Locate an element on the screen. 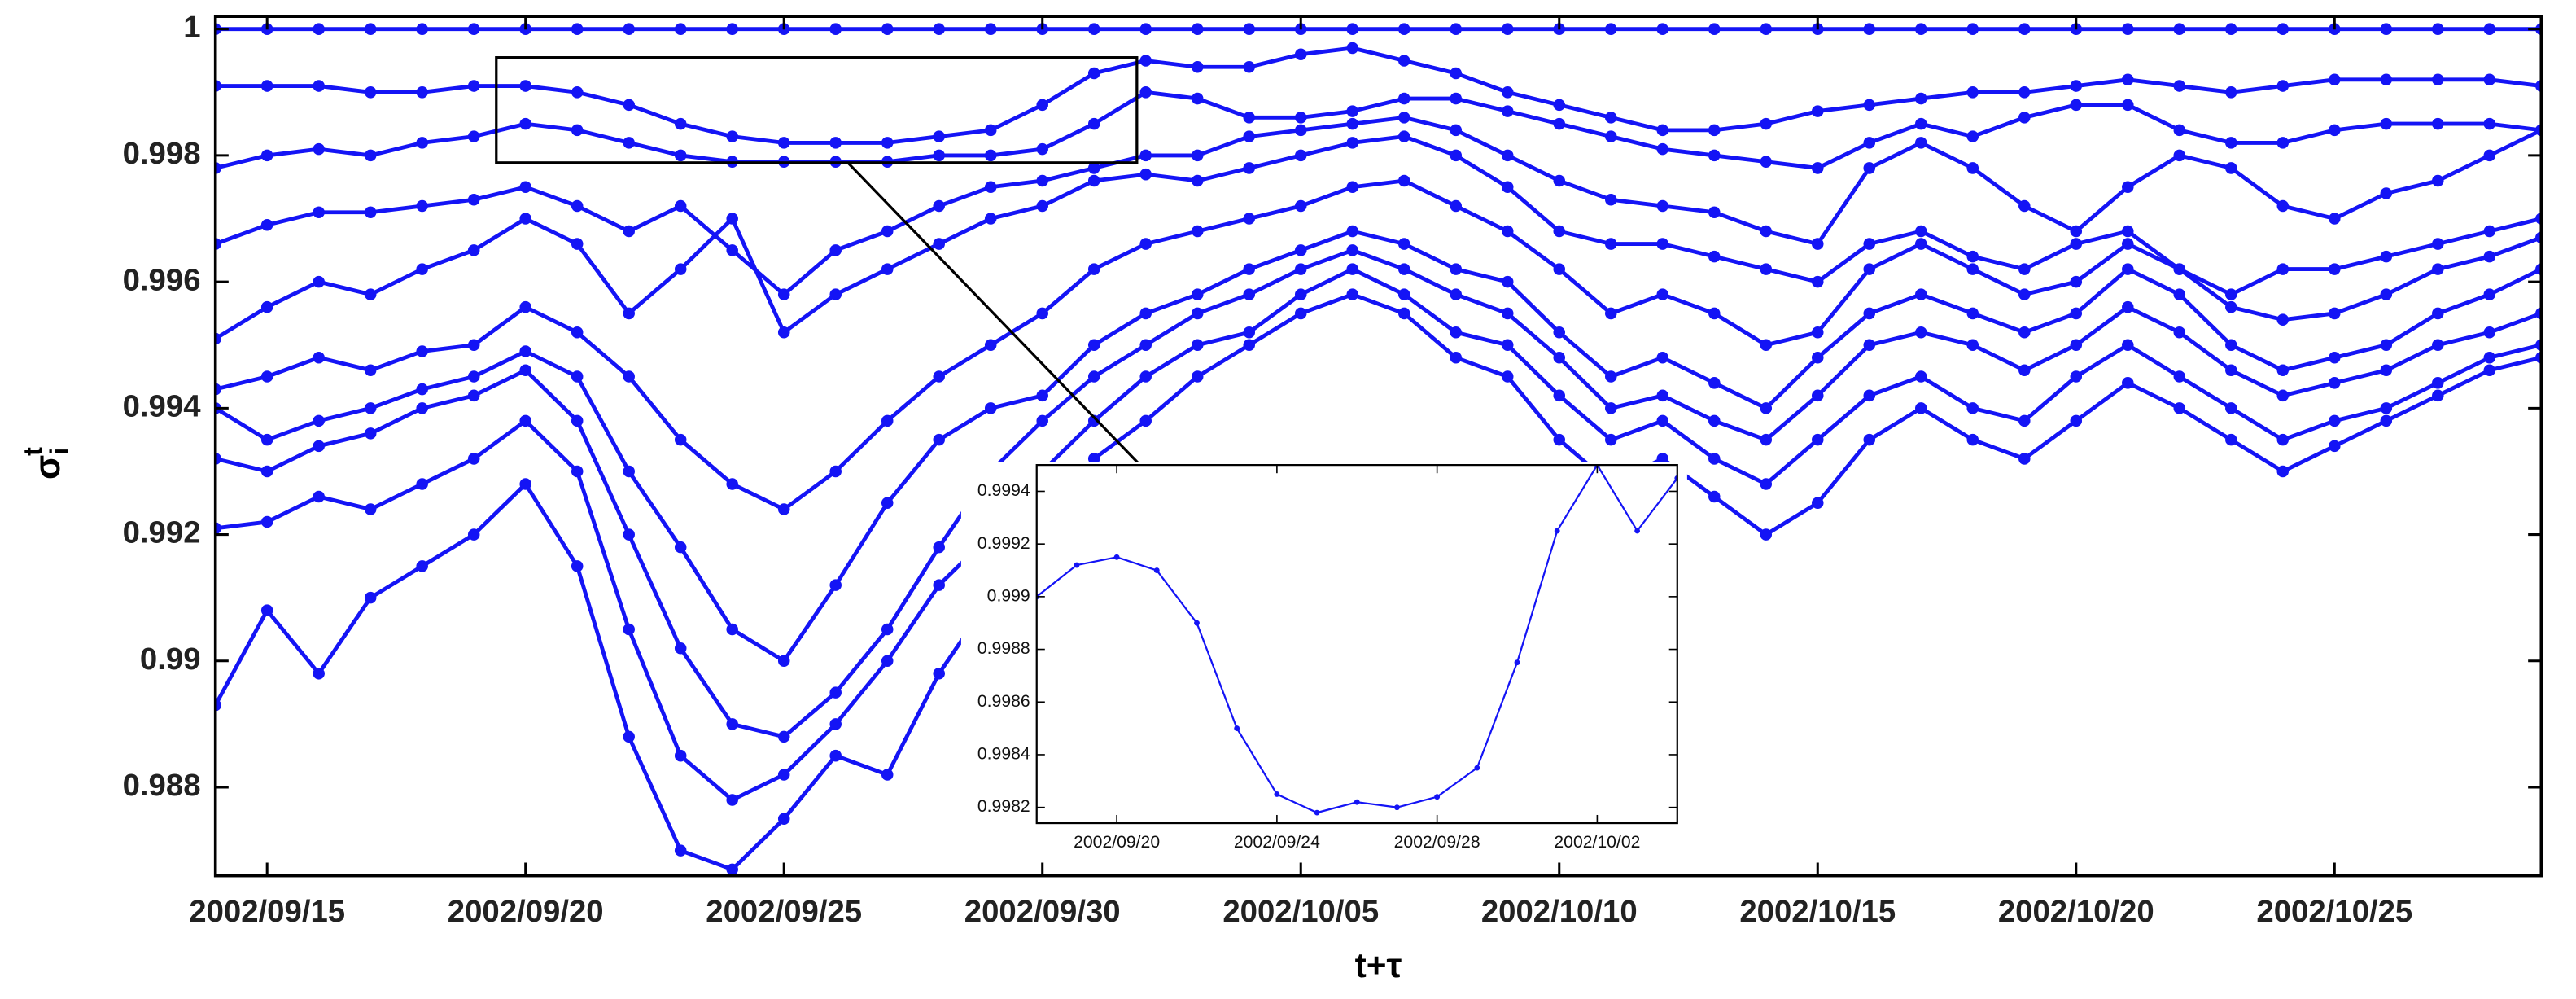  x-tick-label: 2002/09/30 is located at coordinates (1042, 911).